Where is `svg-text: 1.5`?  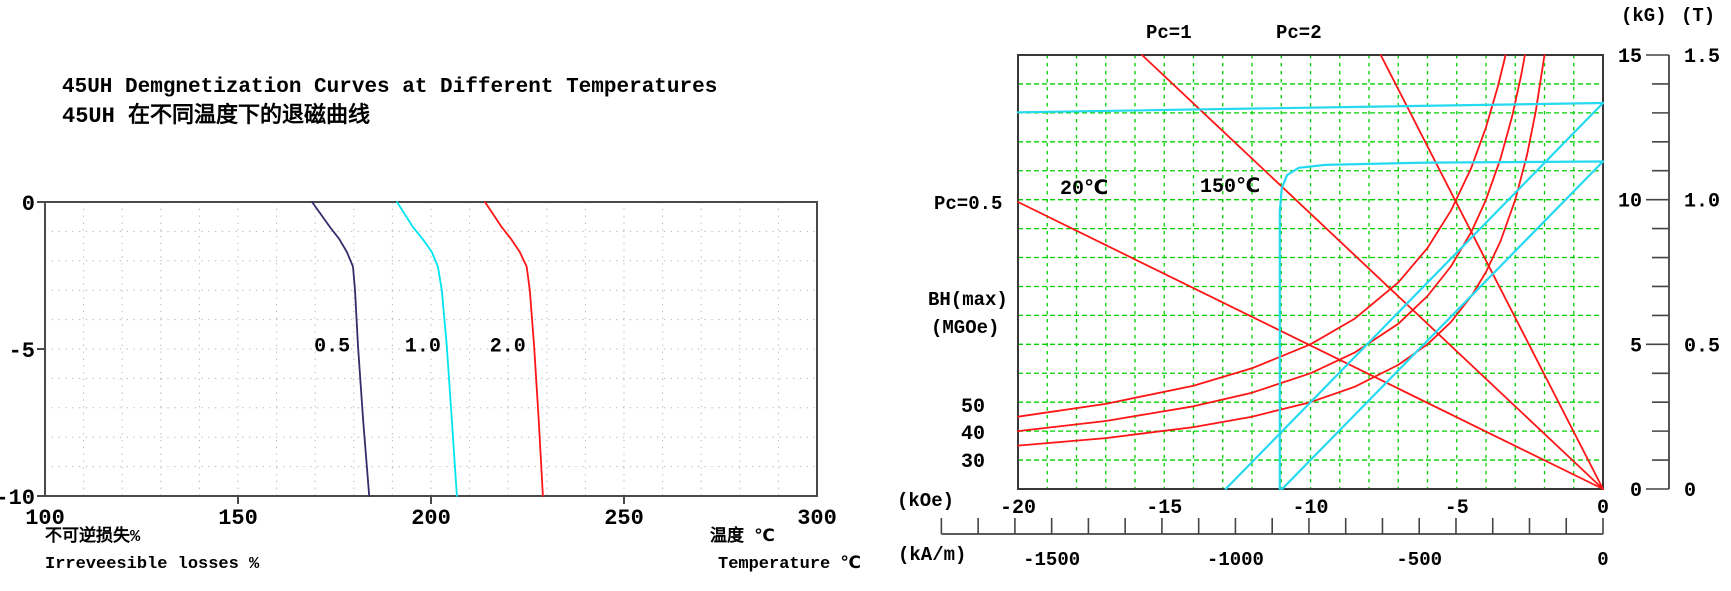 svg-text: 1.5 is located at coordinates (1702, 57).